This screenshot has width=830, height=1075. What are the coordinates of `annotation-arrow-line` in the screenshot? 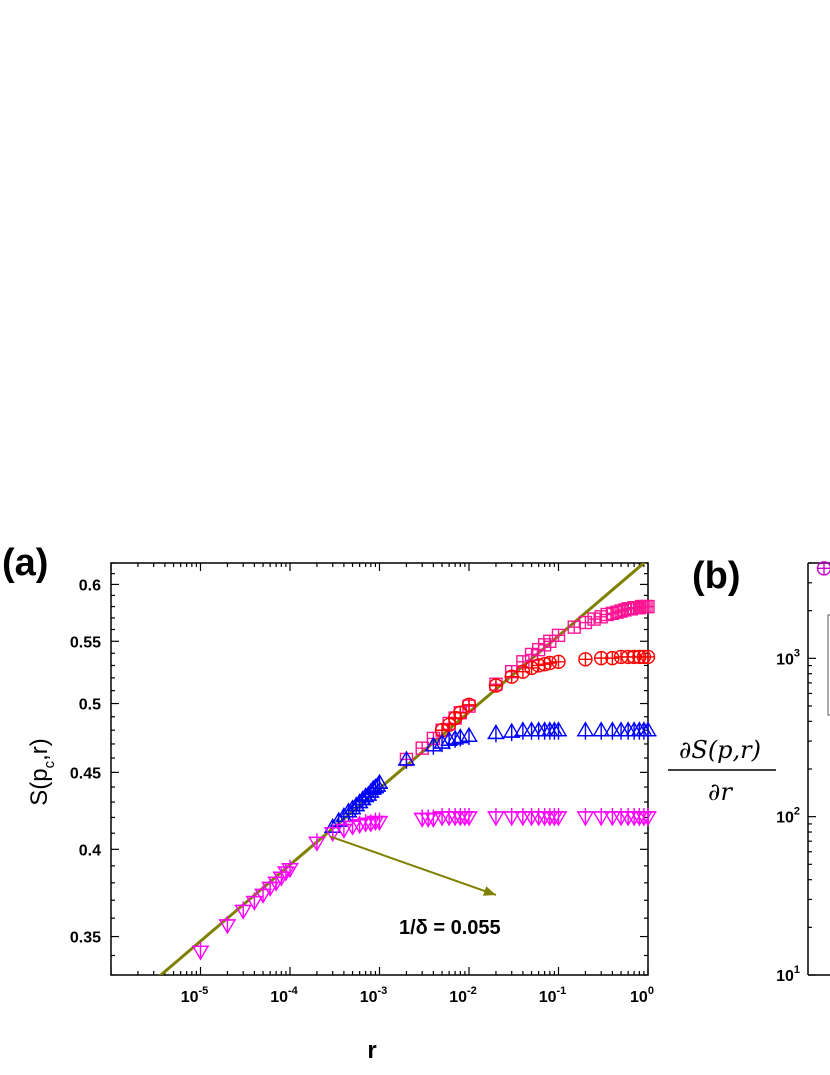 It's located at (413, 865).